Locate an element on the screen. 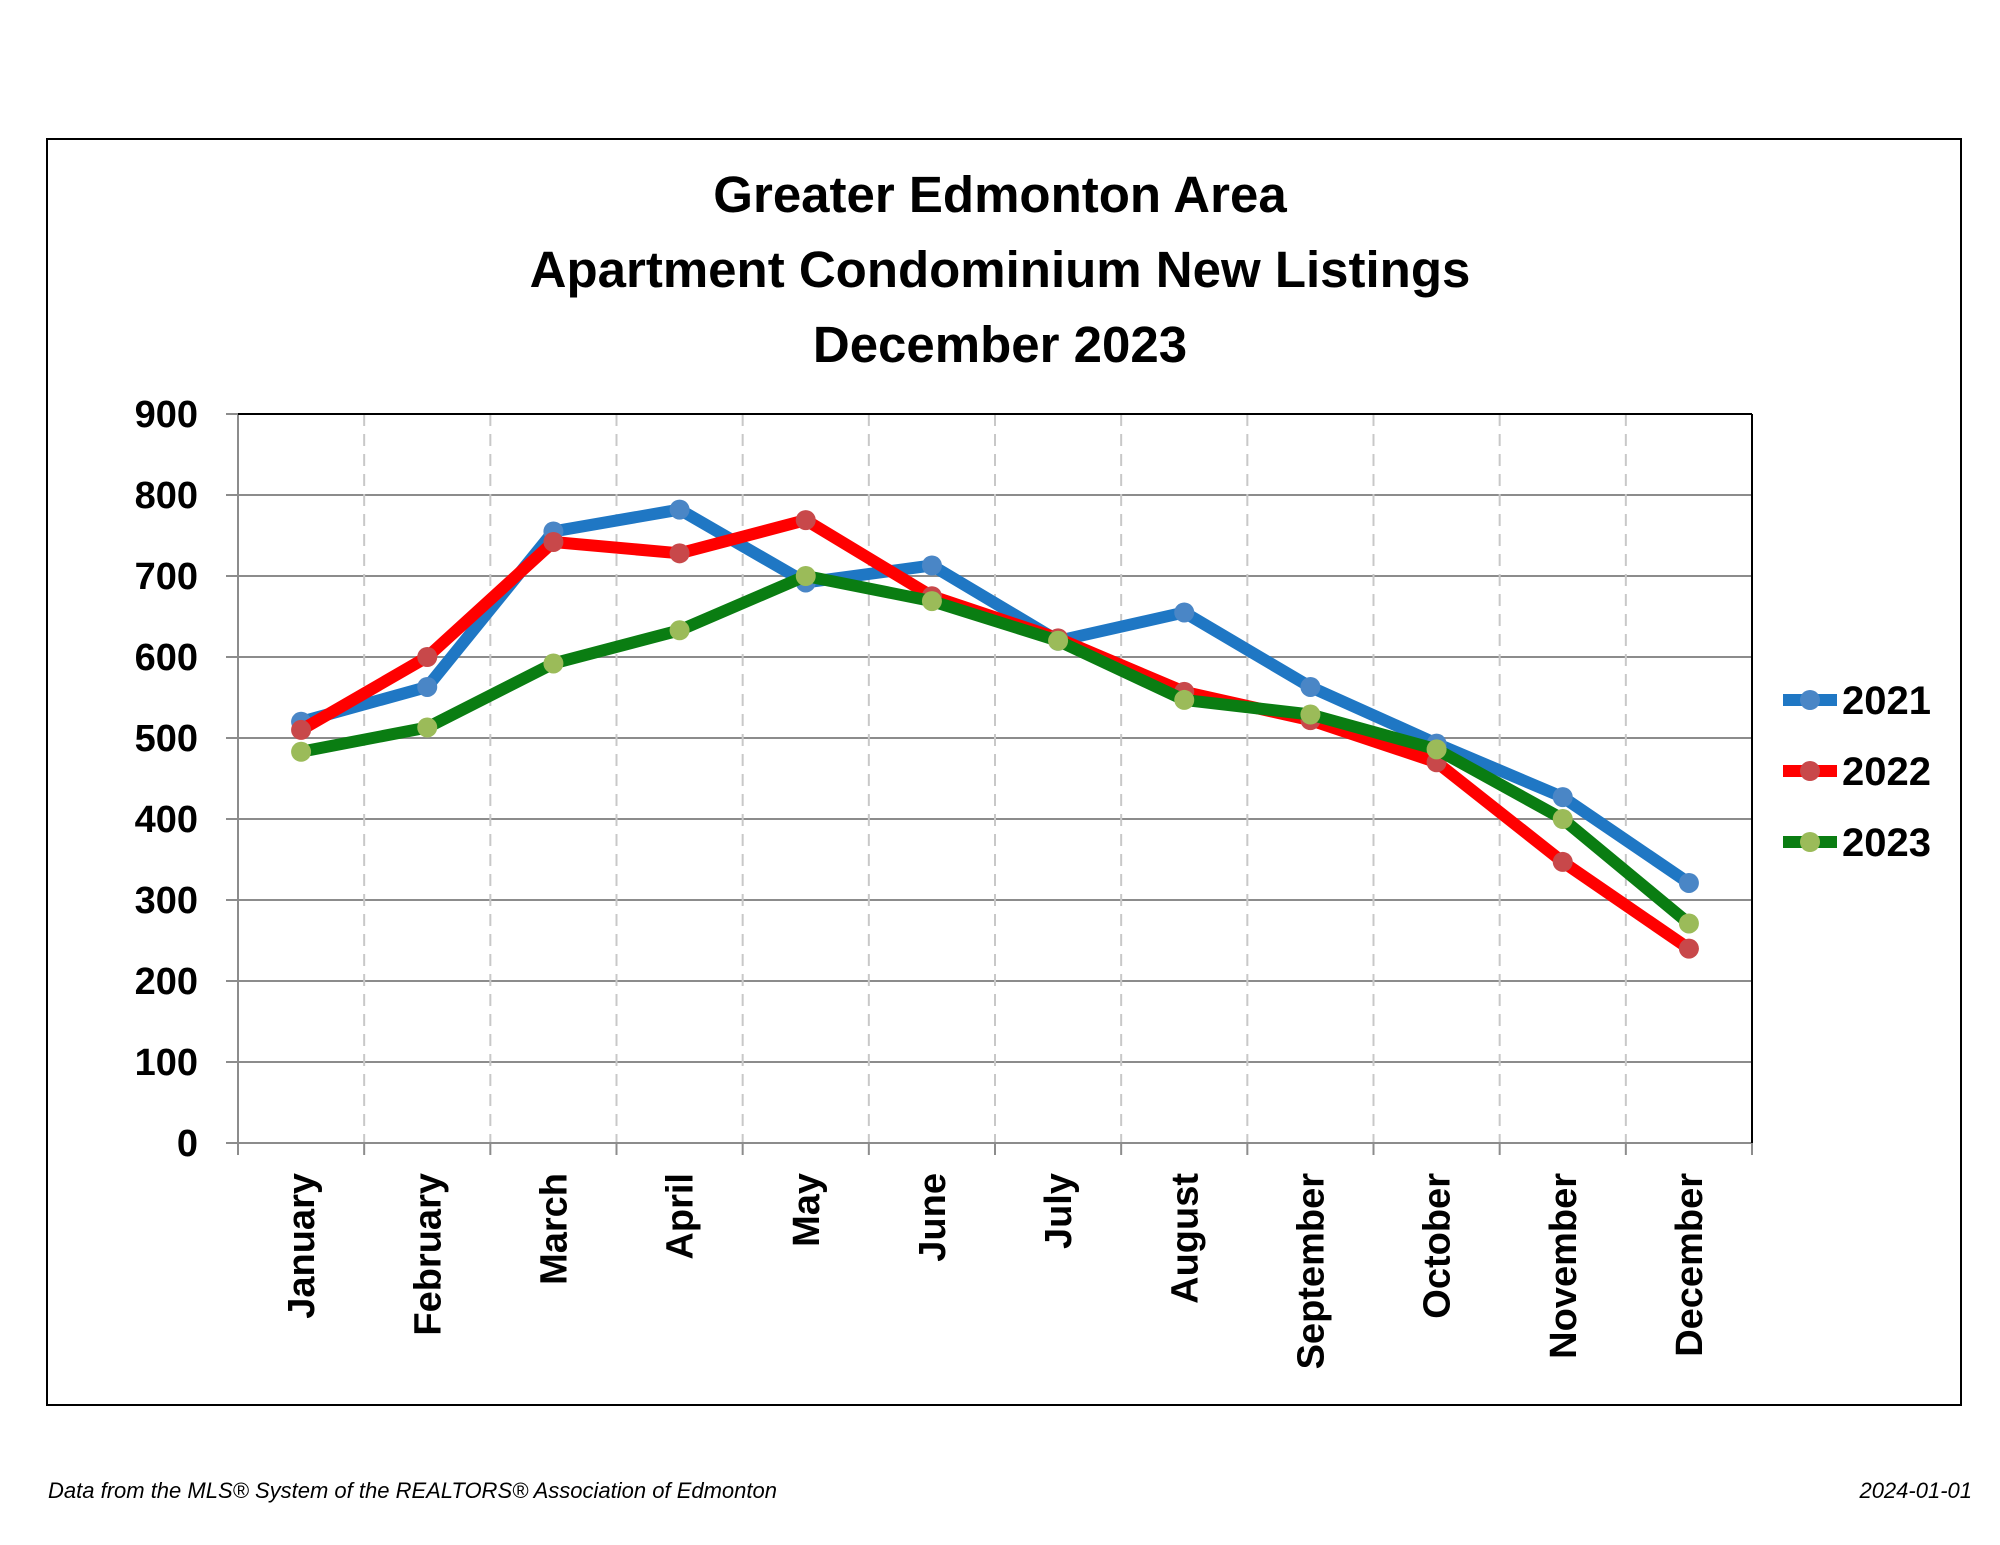  point-2022-february is located at coordinates (427, 657).